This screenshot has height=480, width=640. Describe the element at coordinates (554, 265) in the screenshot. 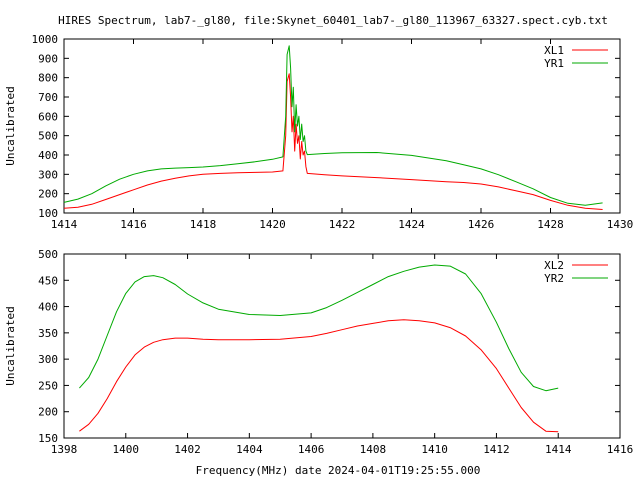

I see `bottom-legend-label-xl2: XL2` at that location.